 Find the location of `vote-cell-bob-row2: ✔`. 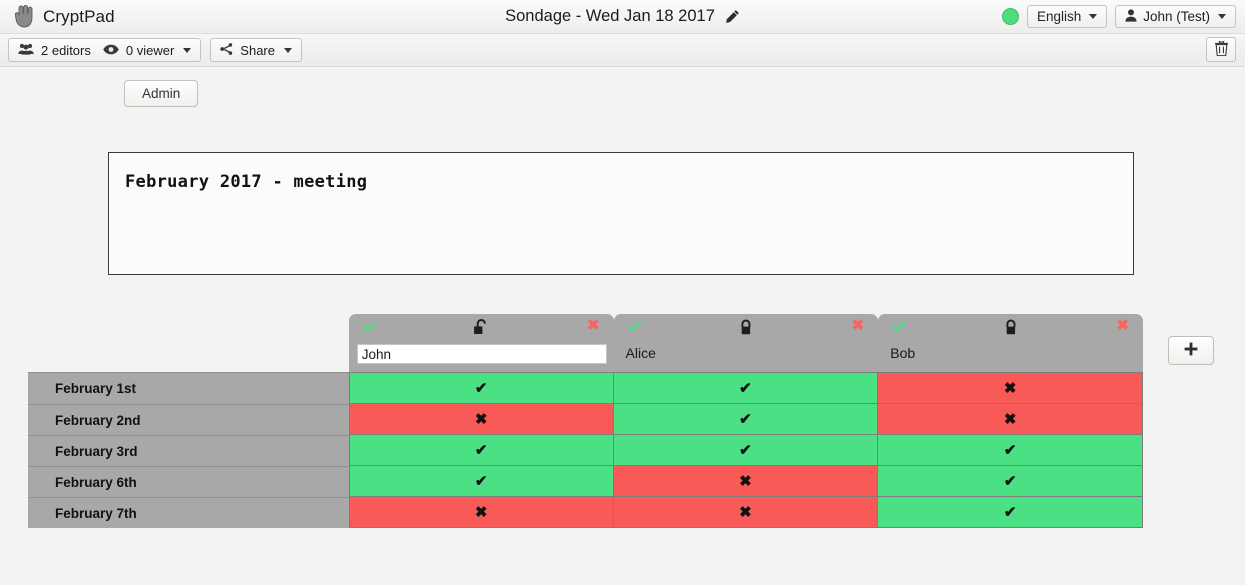

vote-cell-bob-row2: ✔ is located at coordinates (1010, 450).